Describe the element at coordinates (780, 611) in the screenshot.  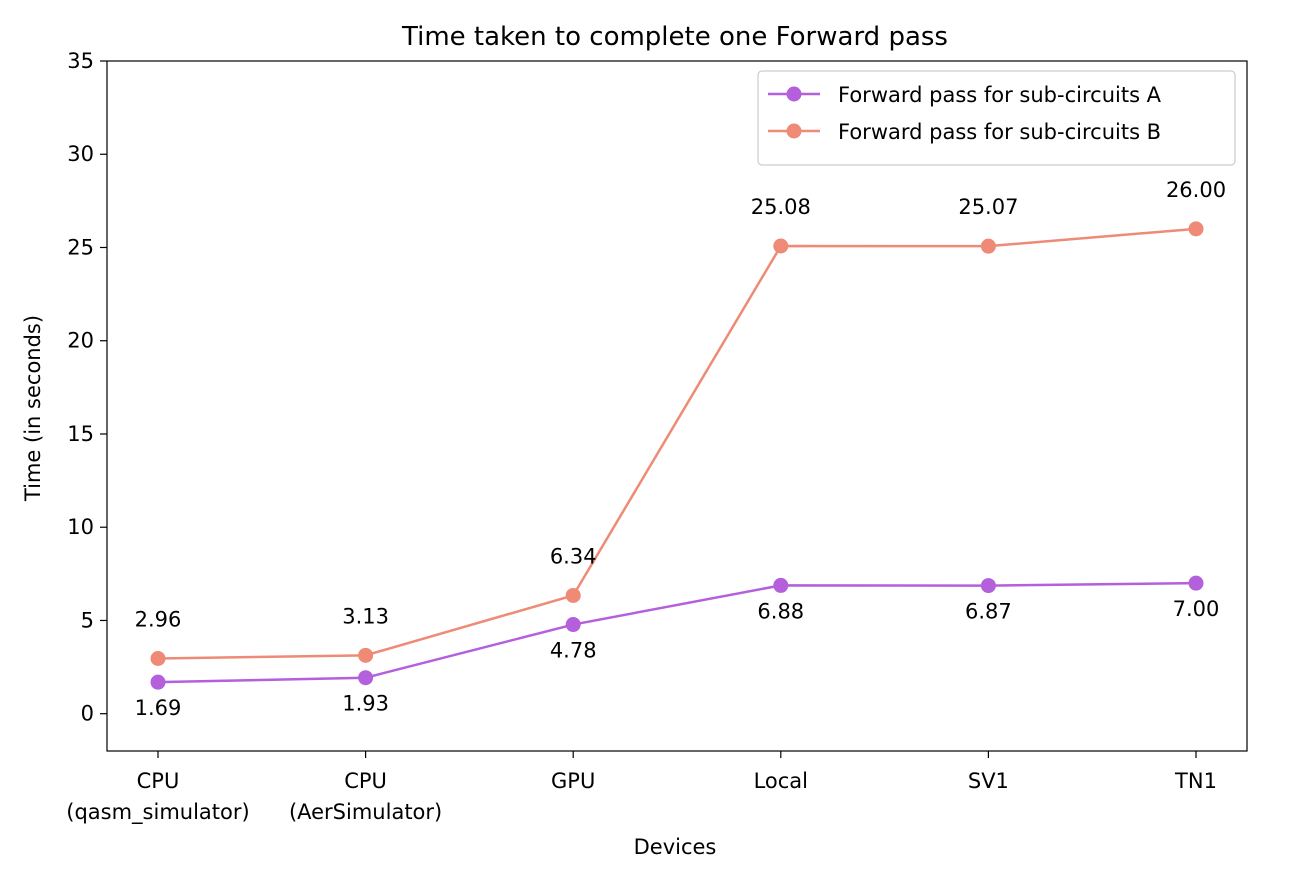
I see `data-label: 6.88` at that location.